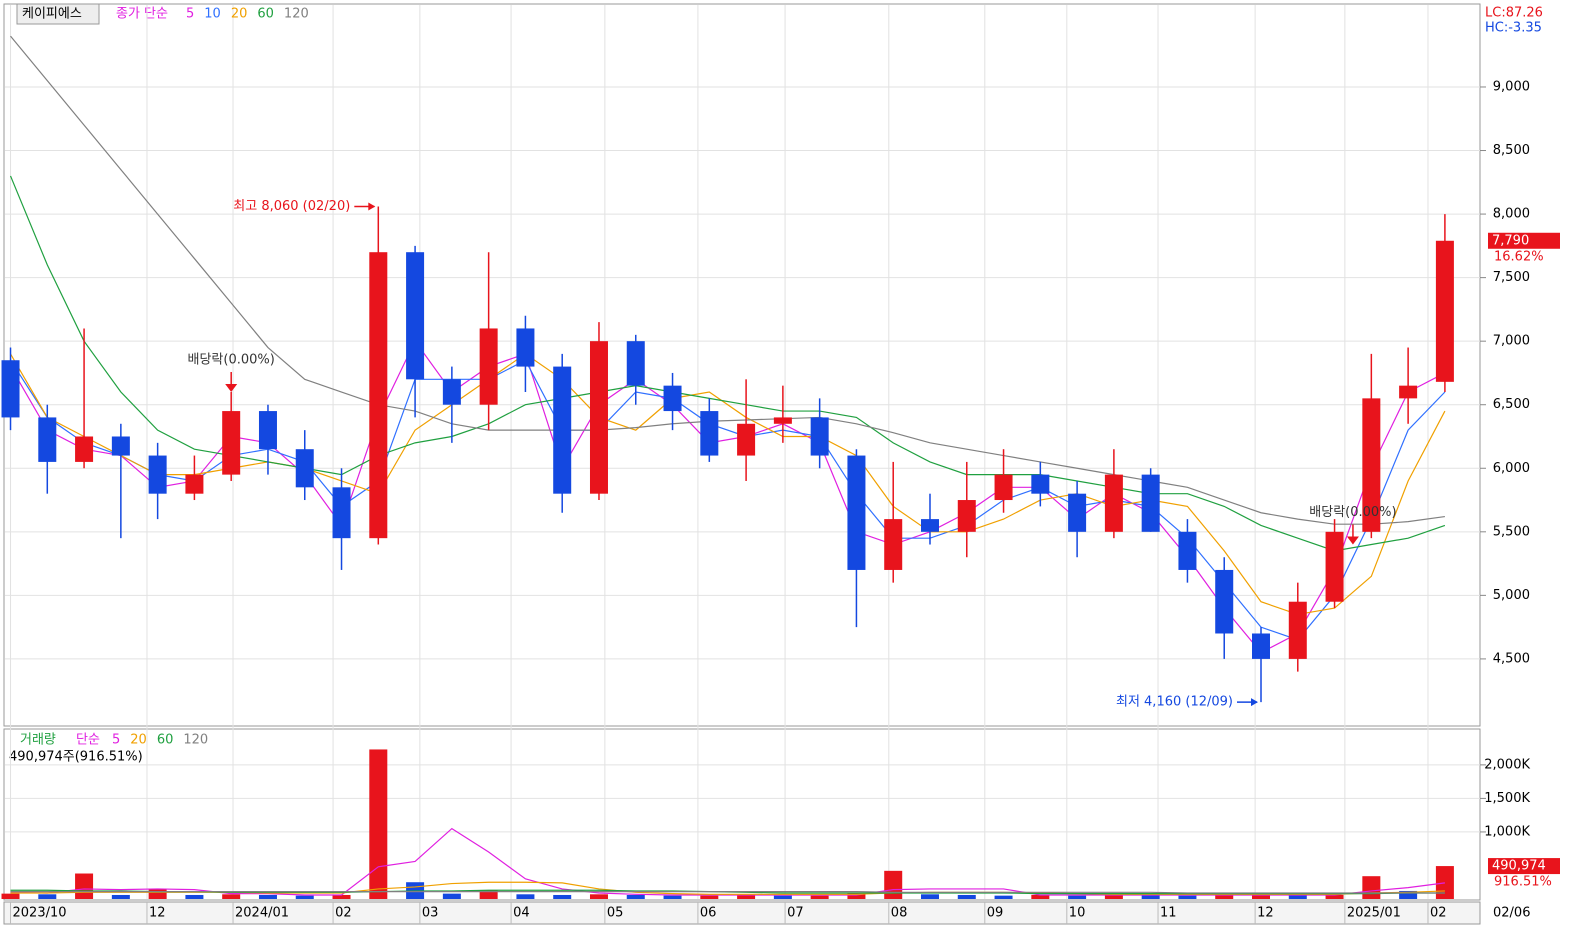 The width and height of the screenshot is (1576, 936). Describe the element at coordinates (1374, 913) in the screenshot. I see `x-tick-label: 2025/01` at that location.